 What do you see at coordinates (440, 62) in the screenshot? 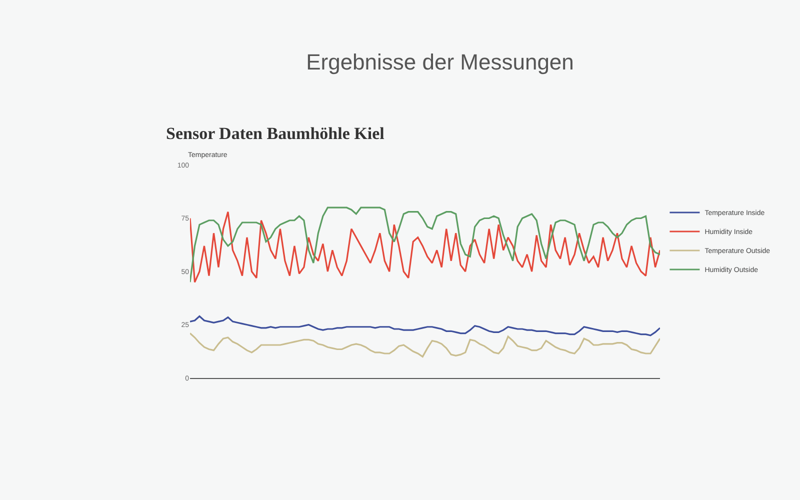
I see `chart-title: Ergebnisse der Messungen` at bounding box center [440, 62].